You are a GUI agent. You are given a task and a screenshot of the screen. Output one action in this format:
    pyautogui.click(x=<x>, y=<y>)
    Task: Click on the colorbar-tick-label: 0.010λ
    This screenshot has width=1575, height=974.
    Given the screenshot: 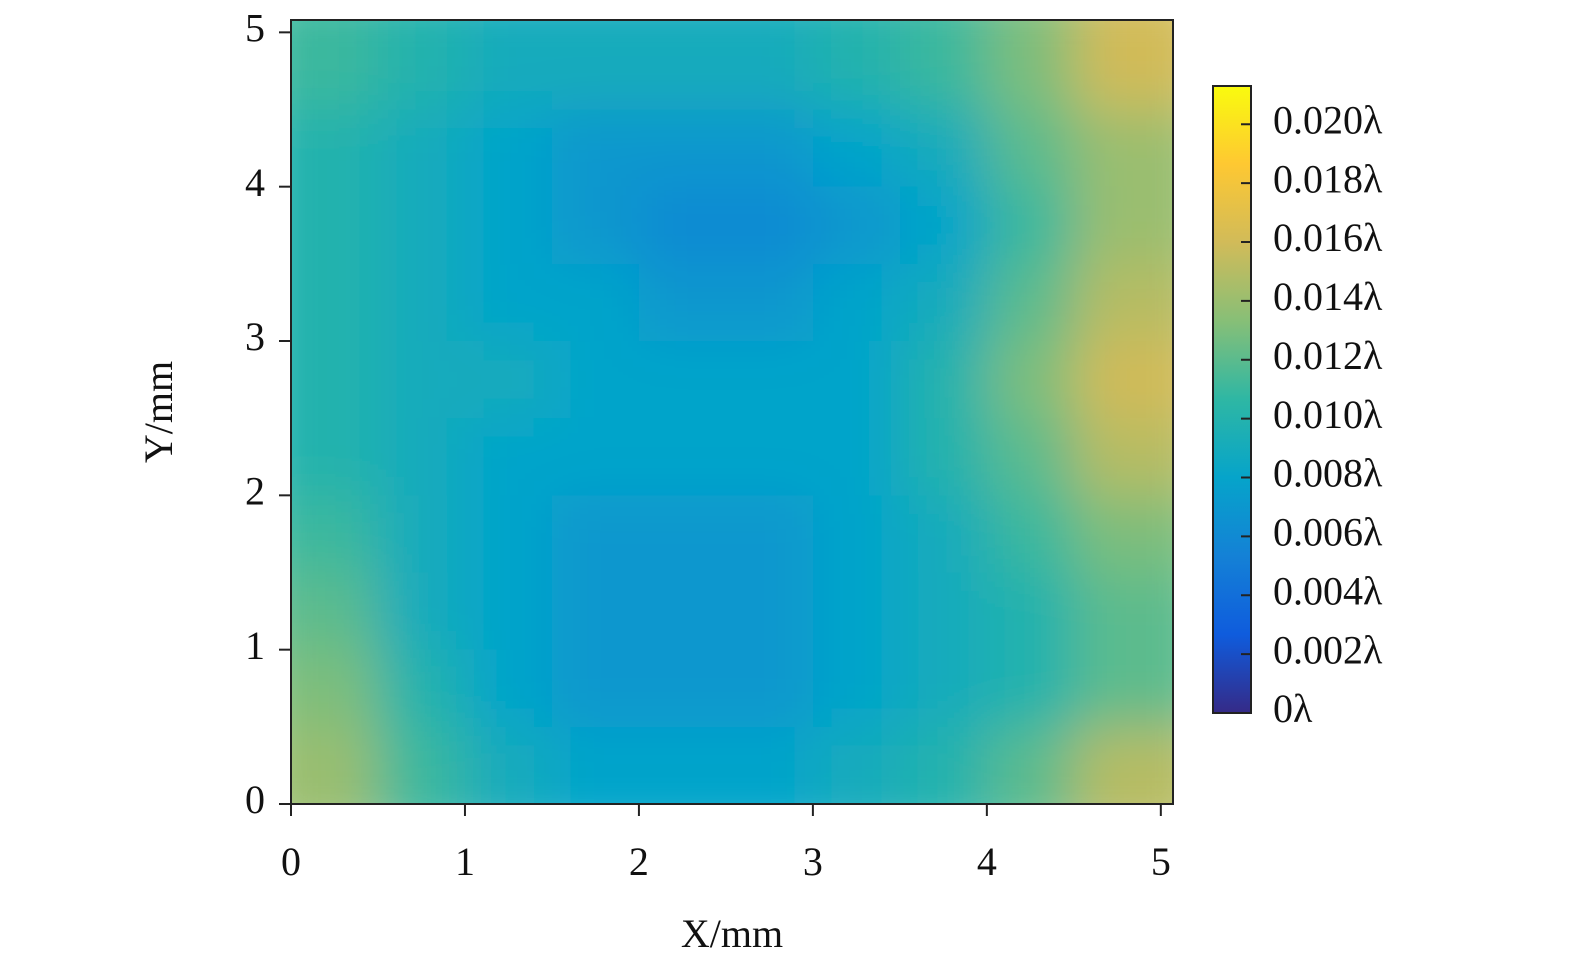 What is the action you would take?
    pyautogui.click(x=1328, y=414)
    